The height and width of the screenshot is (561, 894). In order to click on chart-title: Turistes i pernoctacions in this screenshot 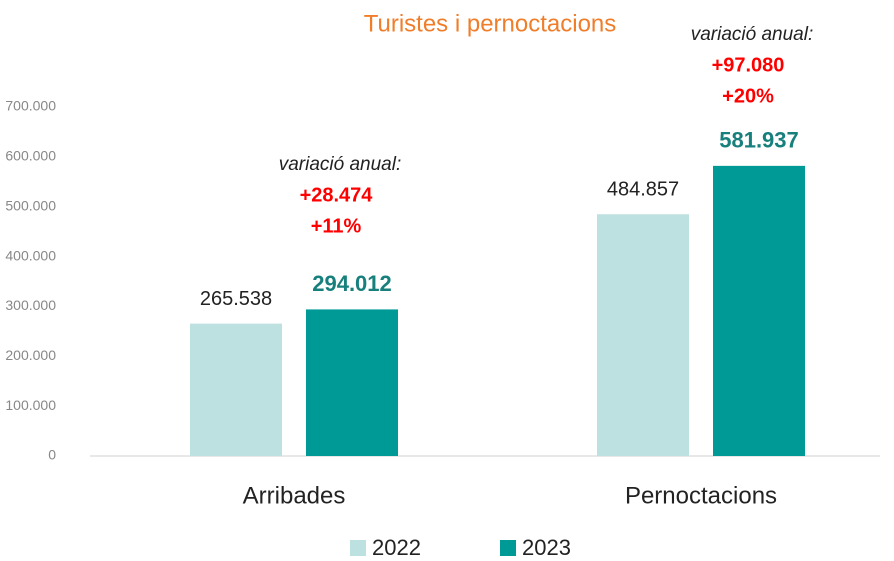, I will do `click(490, 23)`.